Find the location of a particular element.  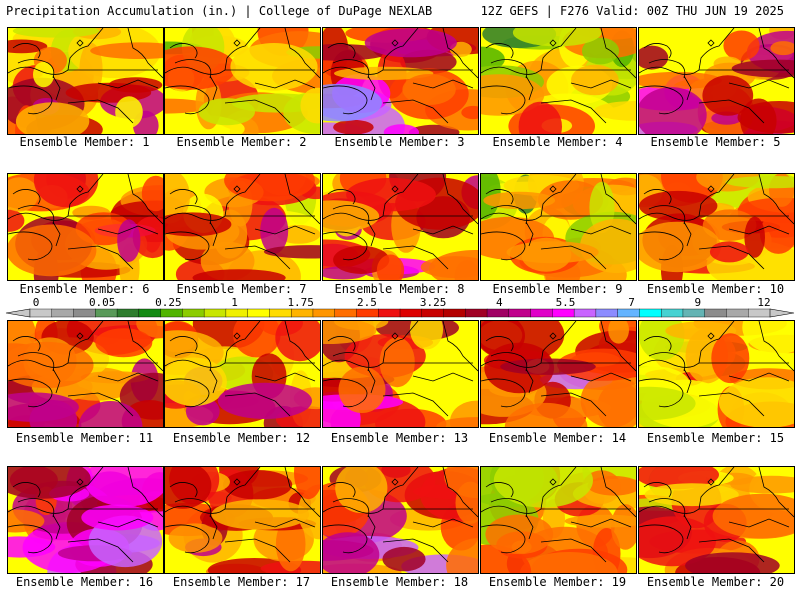

ensemble-member-label: Ensemble Member: 14 is located at coordinates (557, 438).